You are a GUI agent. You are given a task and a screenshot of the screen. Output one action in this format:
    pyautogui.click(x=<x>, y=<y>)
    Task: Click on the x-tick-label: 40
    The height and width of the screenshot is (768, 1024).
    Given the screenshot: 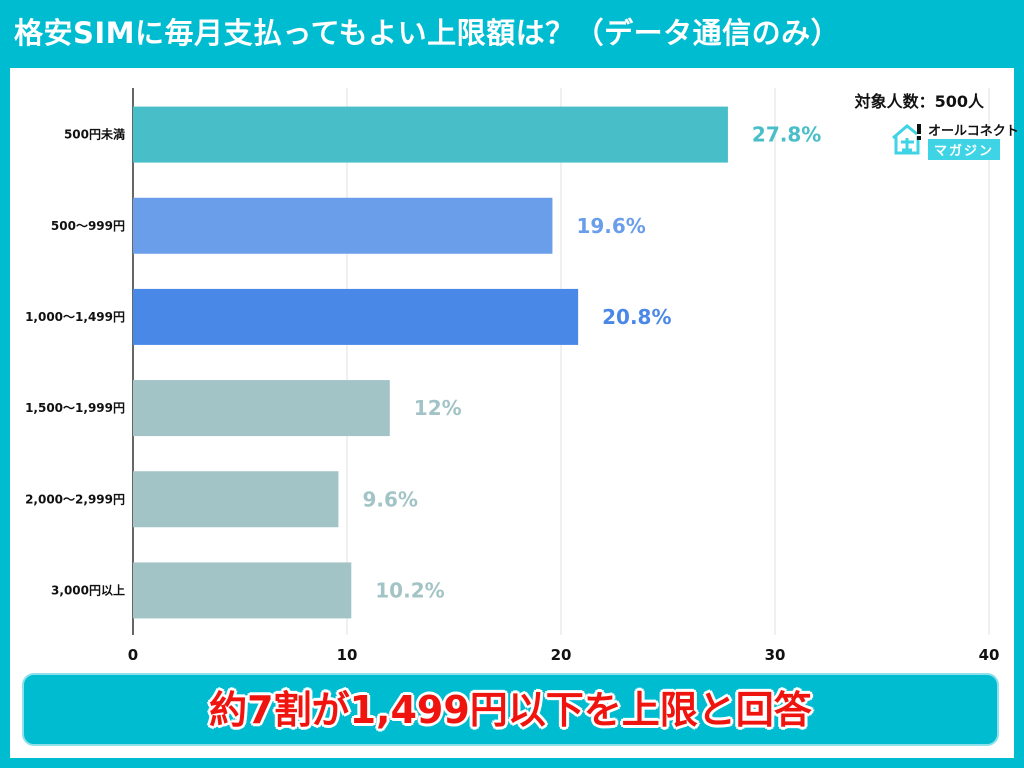 What is the action you would take?
    pyautogui.click(x=989, y=655)
    